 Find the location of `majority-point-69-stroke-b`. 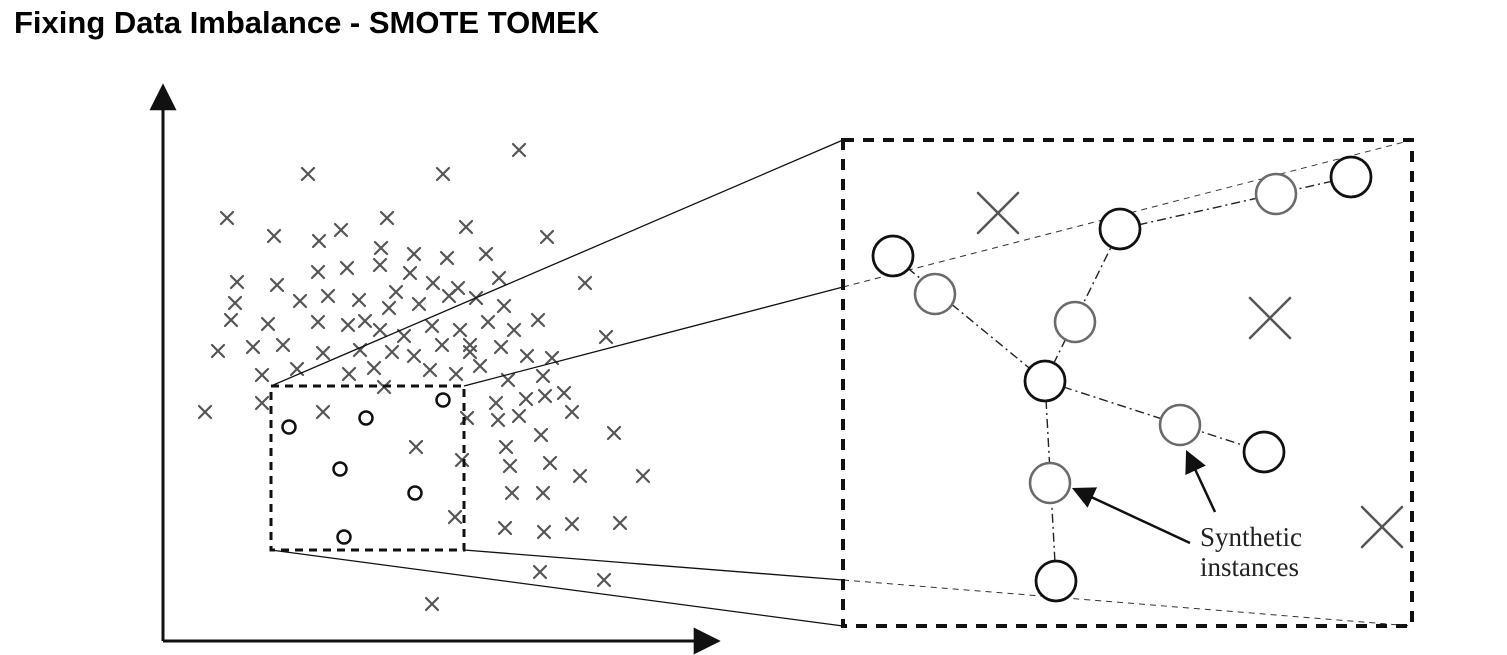

majority-point-69-stroke-b is located at coordinates (262, 403).